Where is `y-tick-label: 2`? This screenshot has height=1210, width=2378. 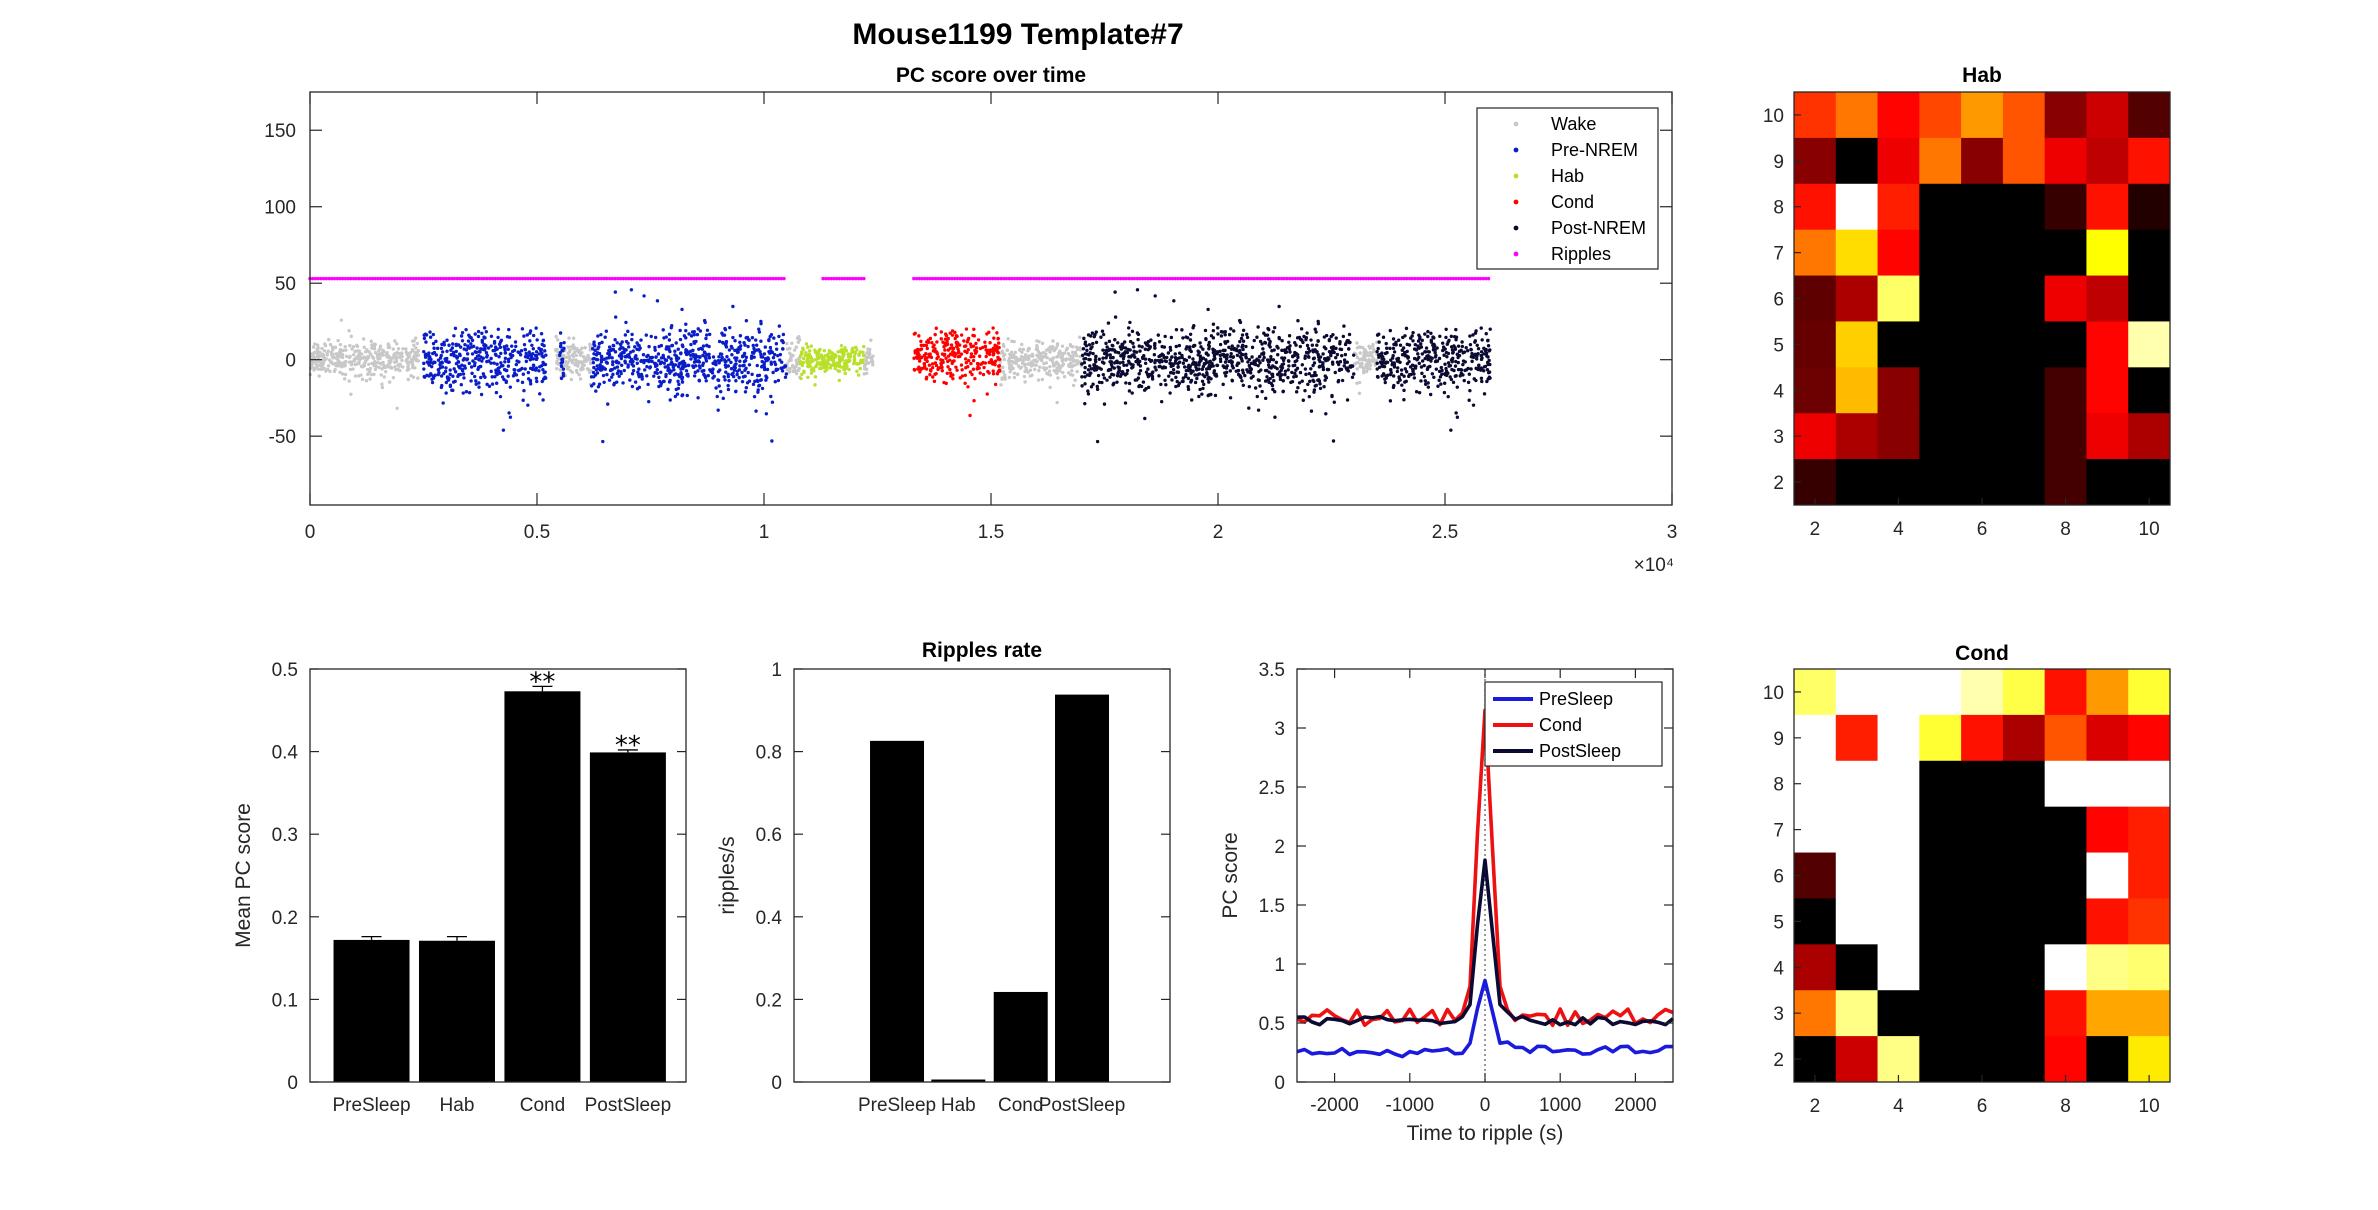
y-tick-label: 2 is located at coordinates (1778, 1060).